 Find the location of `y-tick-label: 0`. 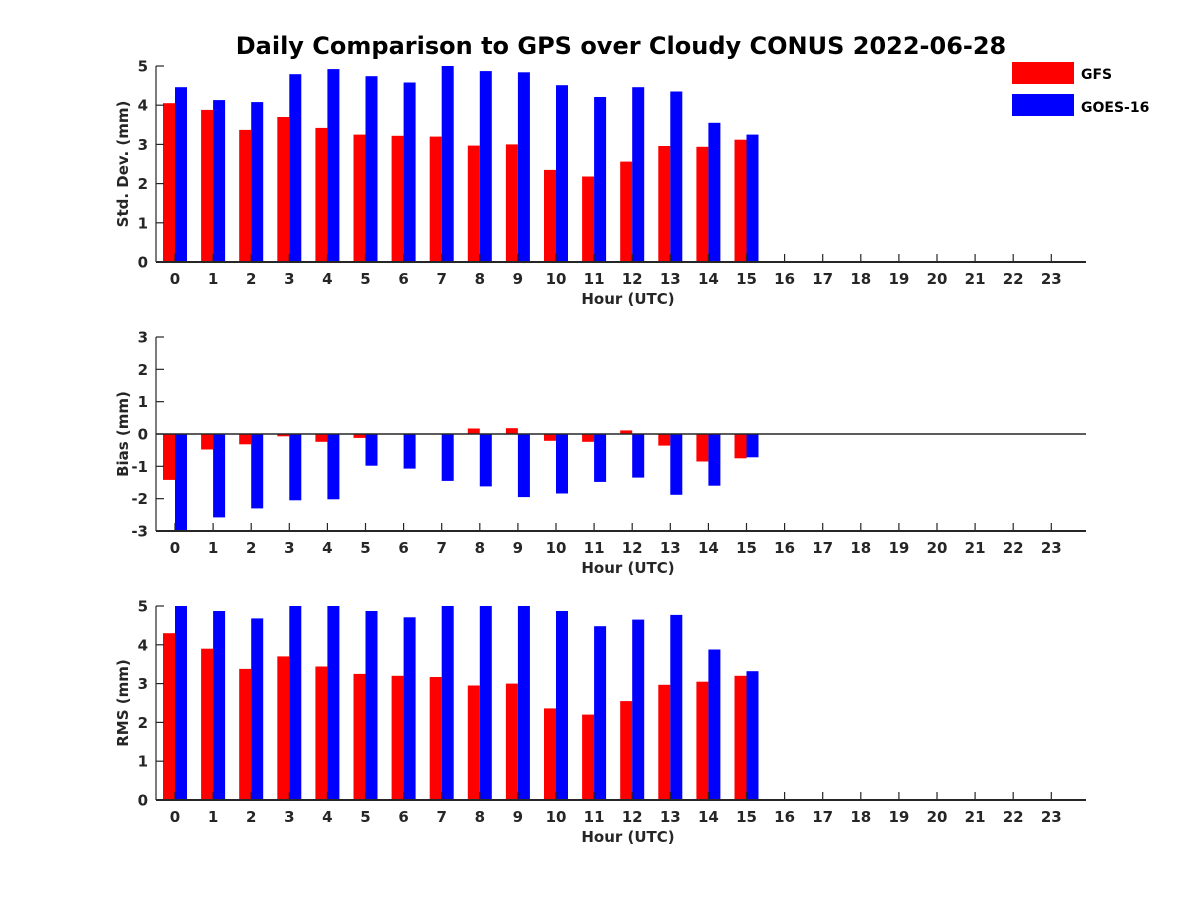

y-tick-label: 0 is located at coordinates (143, 263).